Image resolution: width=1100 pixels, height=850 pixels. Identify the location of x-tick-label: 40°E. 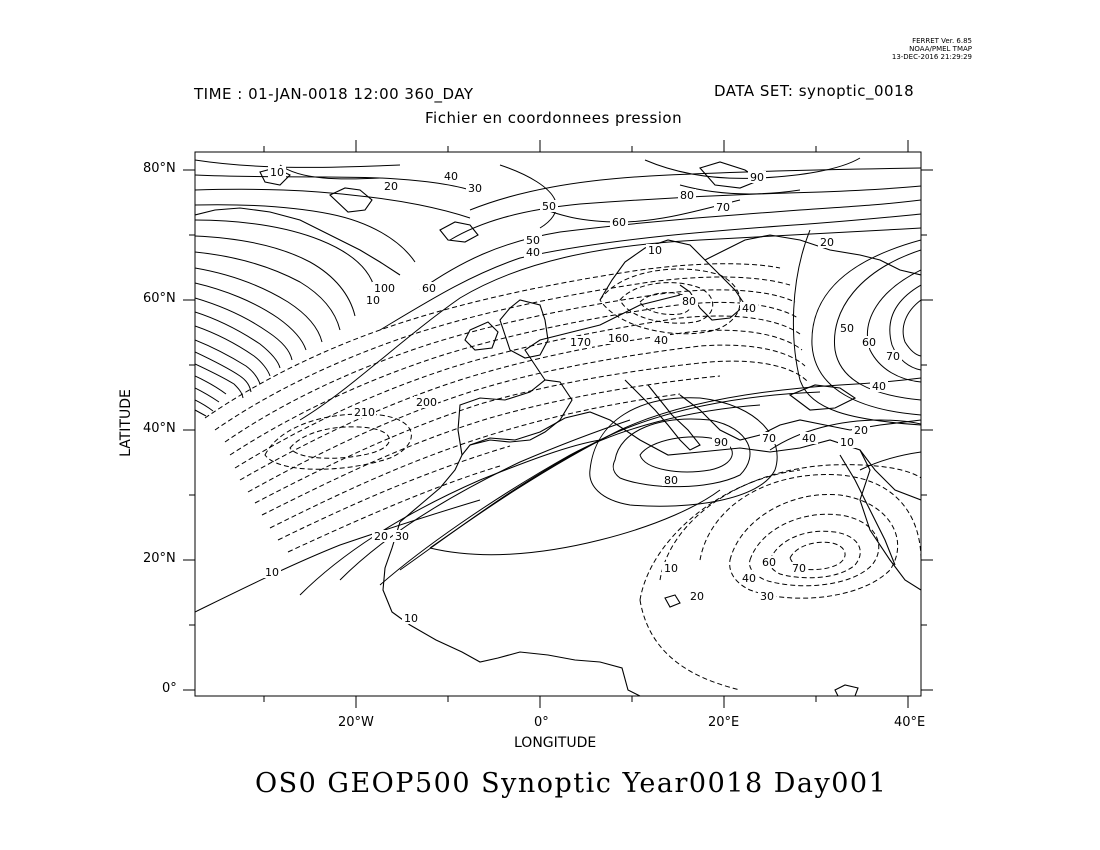
(910, 722).